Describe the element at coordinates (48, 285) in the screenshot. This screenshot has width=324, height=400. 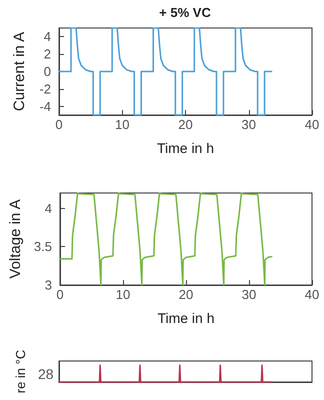
I see `y-tick-label: 3` at that location.